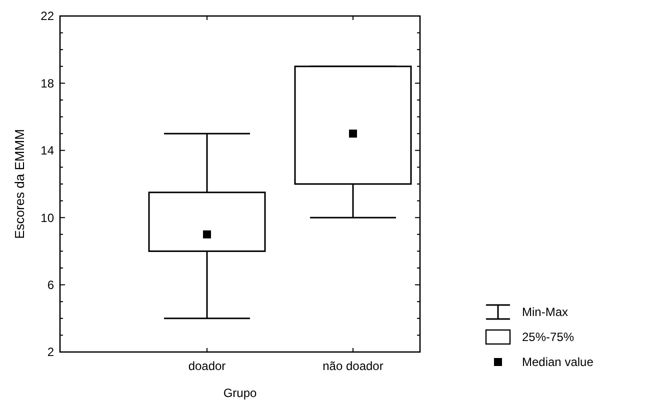  Describe the element at coordinates (545, 312) in the screenshot. I see `text: Min-Max` at that location.